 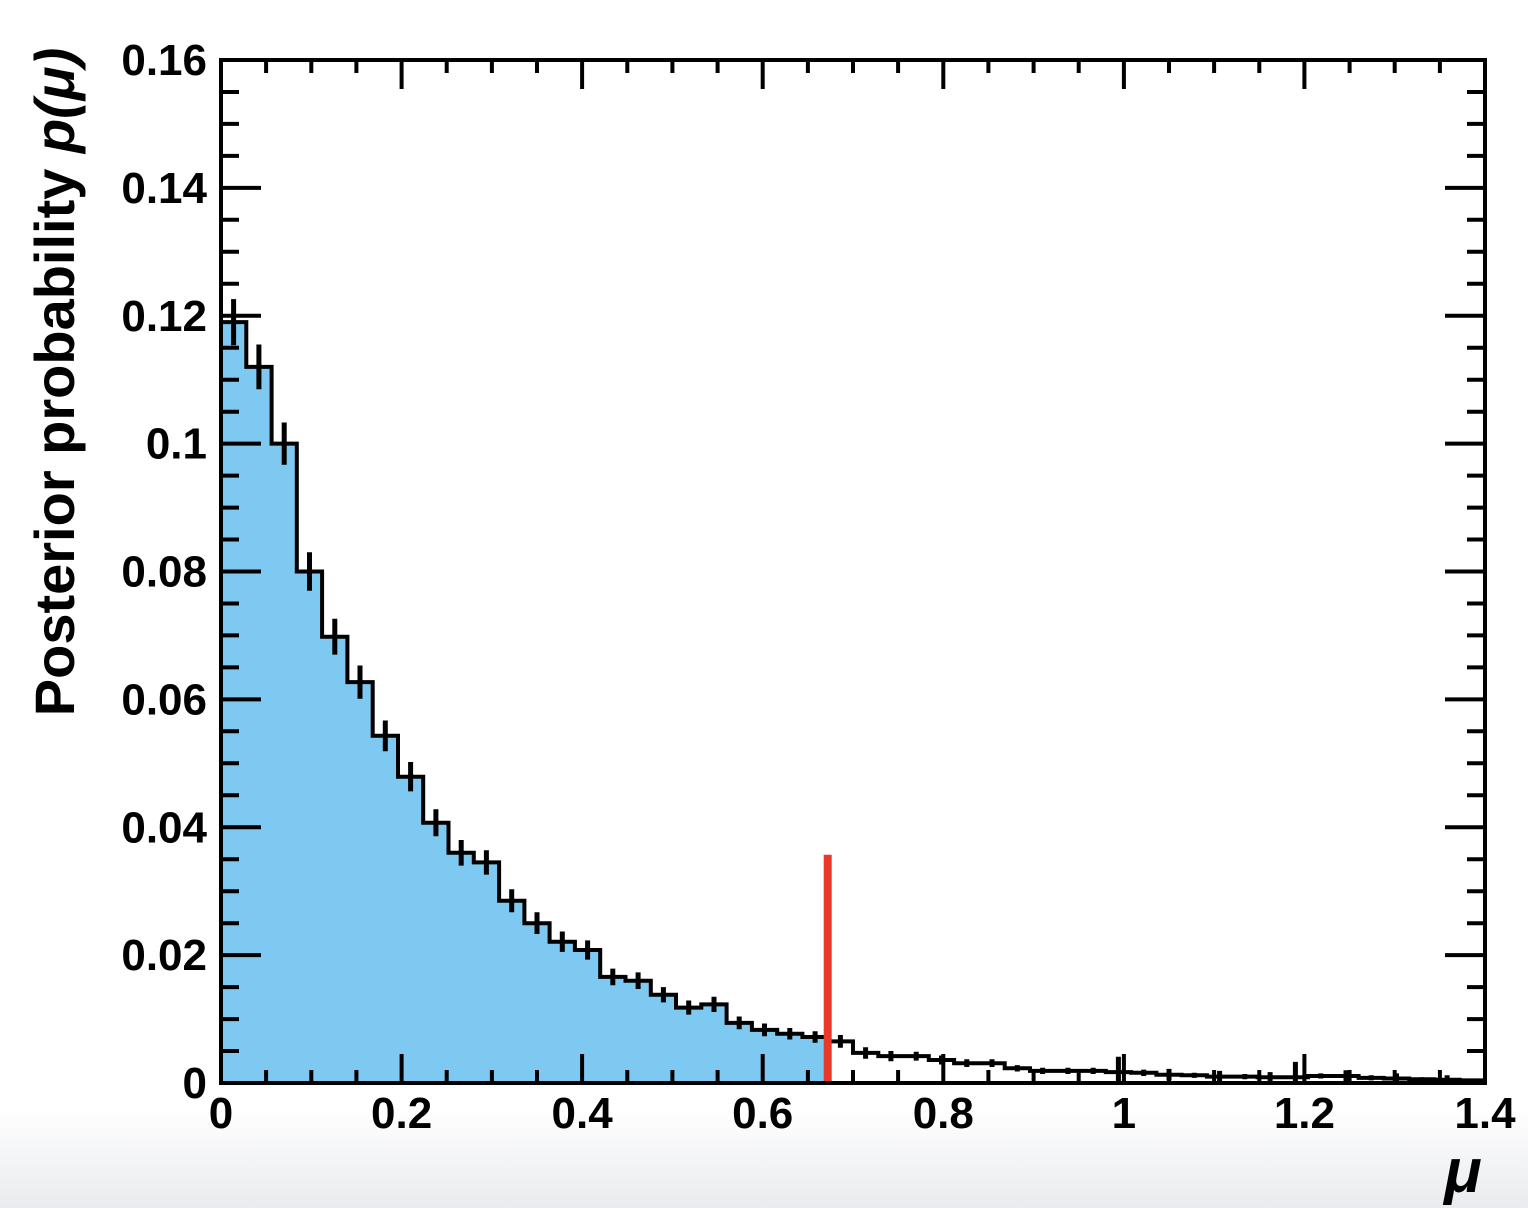 I want to click on x-tick-label: 0.2, so click(x=401, y=1113).